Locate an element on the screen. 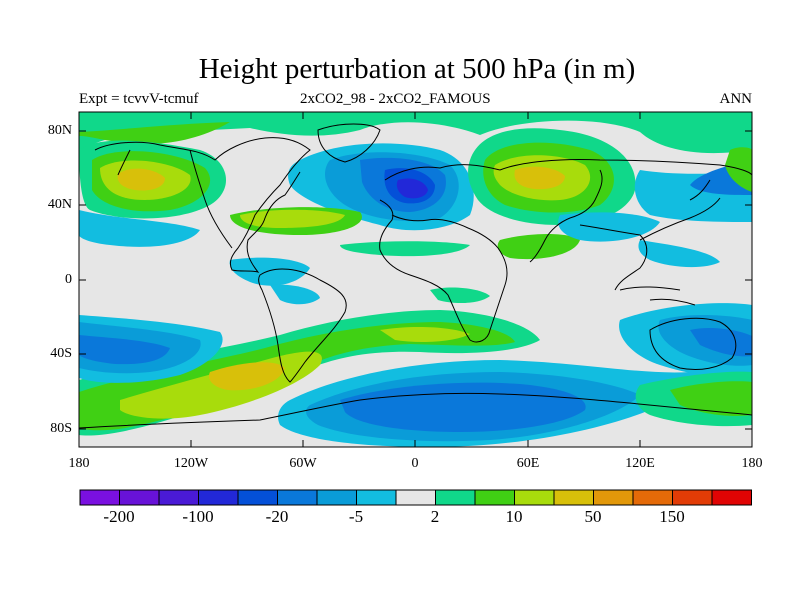 Image resolution: width=800 pixels, height=600 pixels. coastline-japan is located at coordinates (700, 190).